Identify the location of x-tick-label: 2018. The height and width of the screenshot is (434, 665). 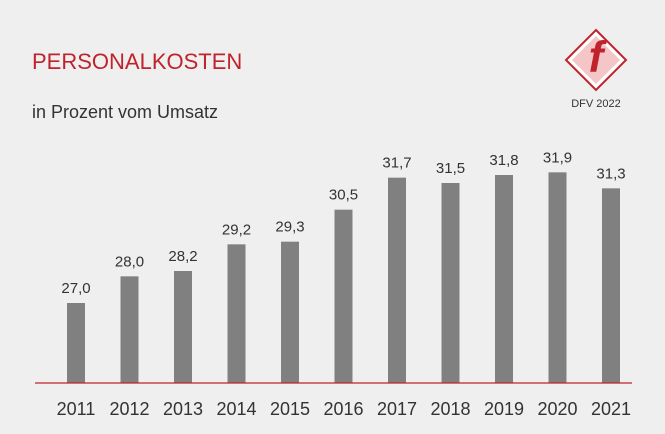
(450, 409).